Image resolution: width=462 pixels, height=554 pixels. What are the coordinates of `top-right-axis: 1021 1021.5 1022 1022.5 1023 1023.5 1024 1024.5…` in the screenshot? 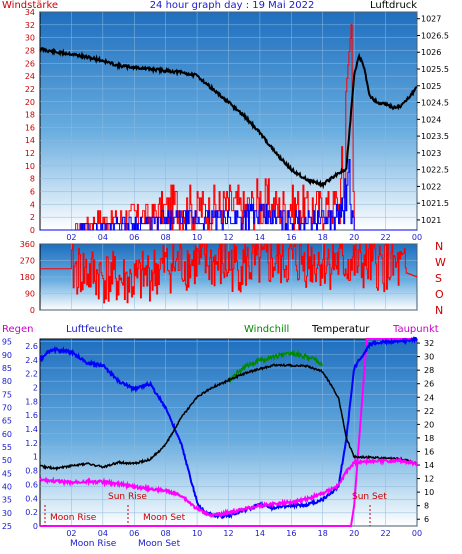 It's located at (433, 120).